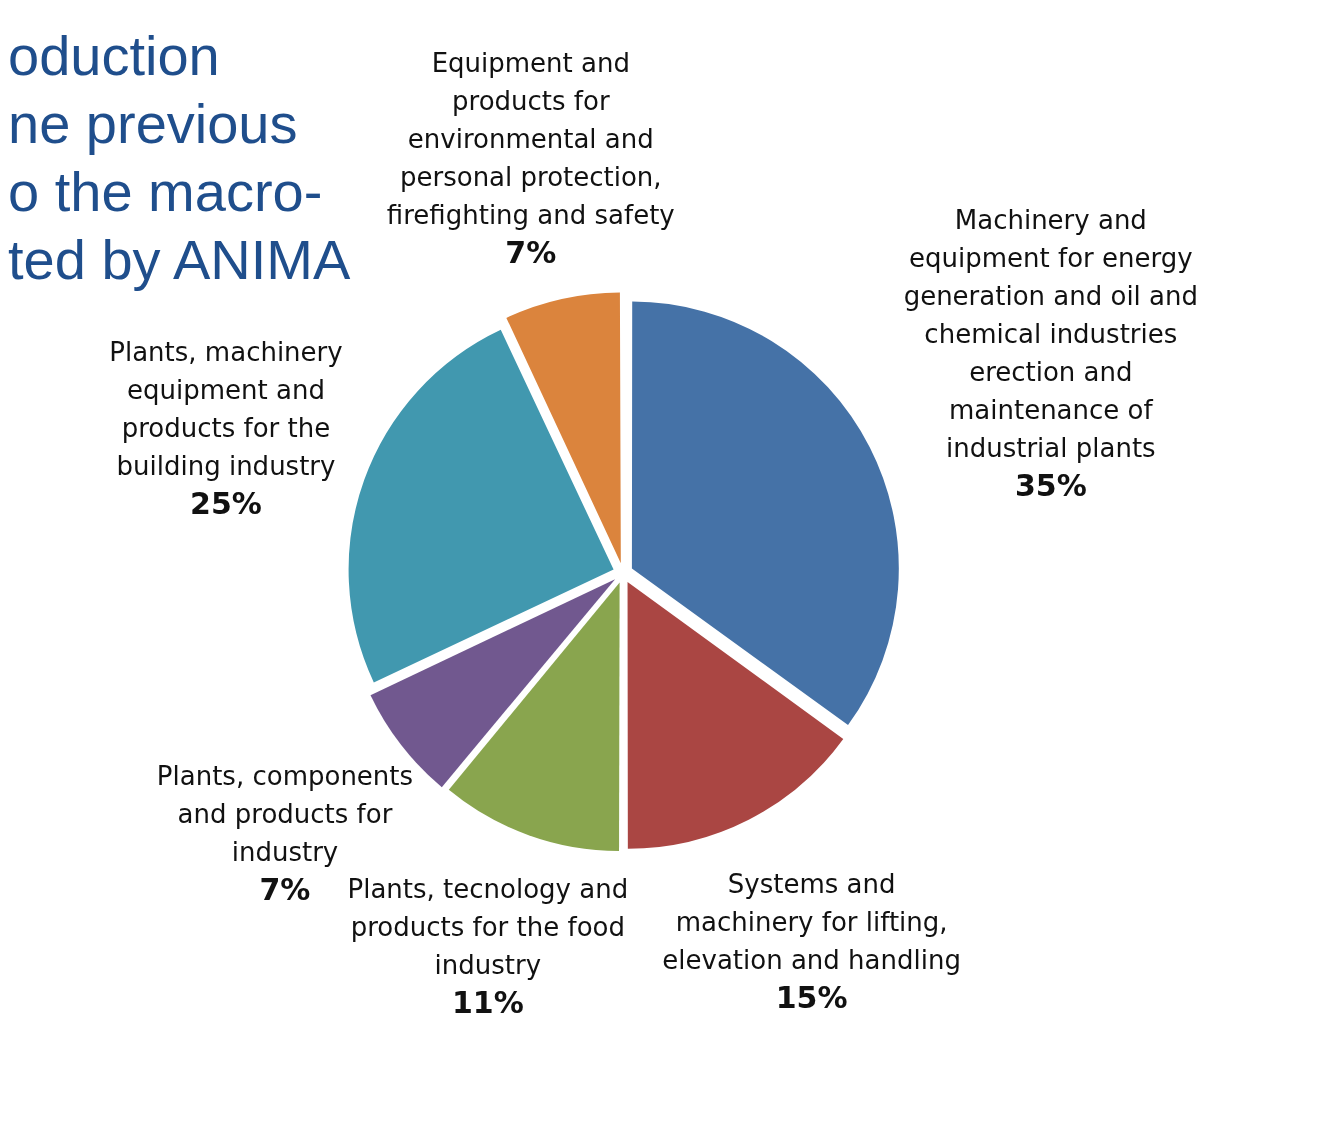 This screenshot has width=1338, height=1128. I want to click on slice-label: Systems and machinery for lifting, elevation and handling, so click(811, 921).